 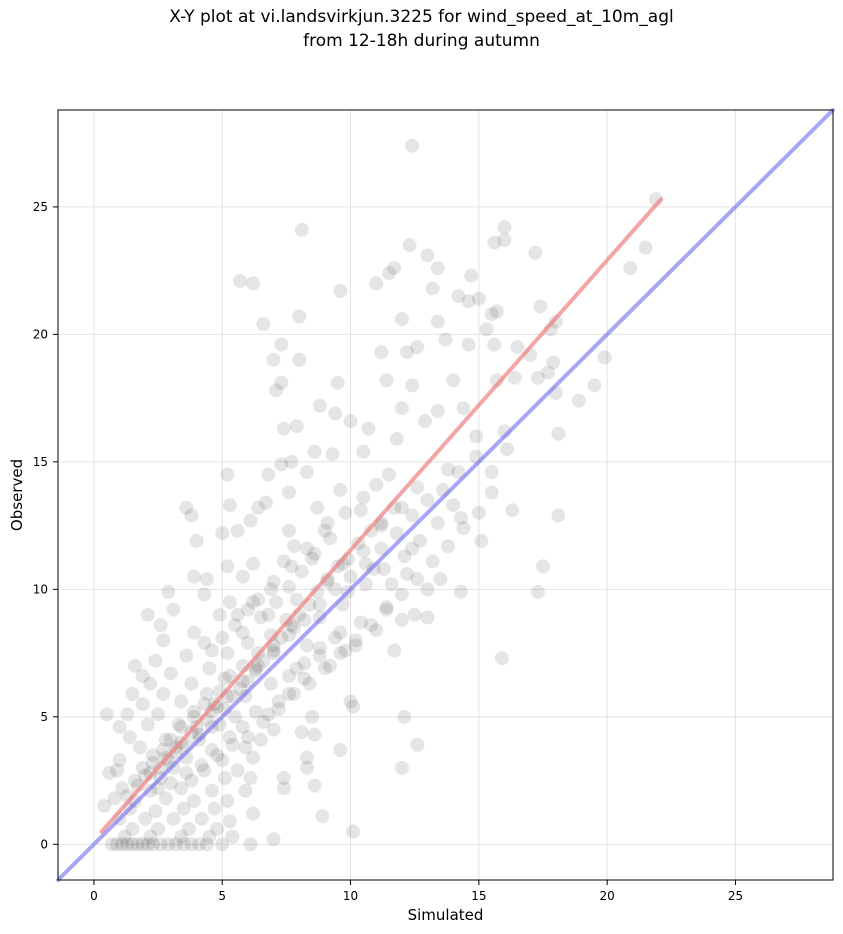 I want to click on x-tick-label: 10, so click(x=350, y=896).